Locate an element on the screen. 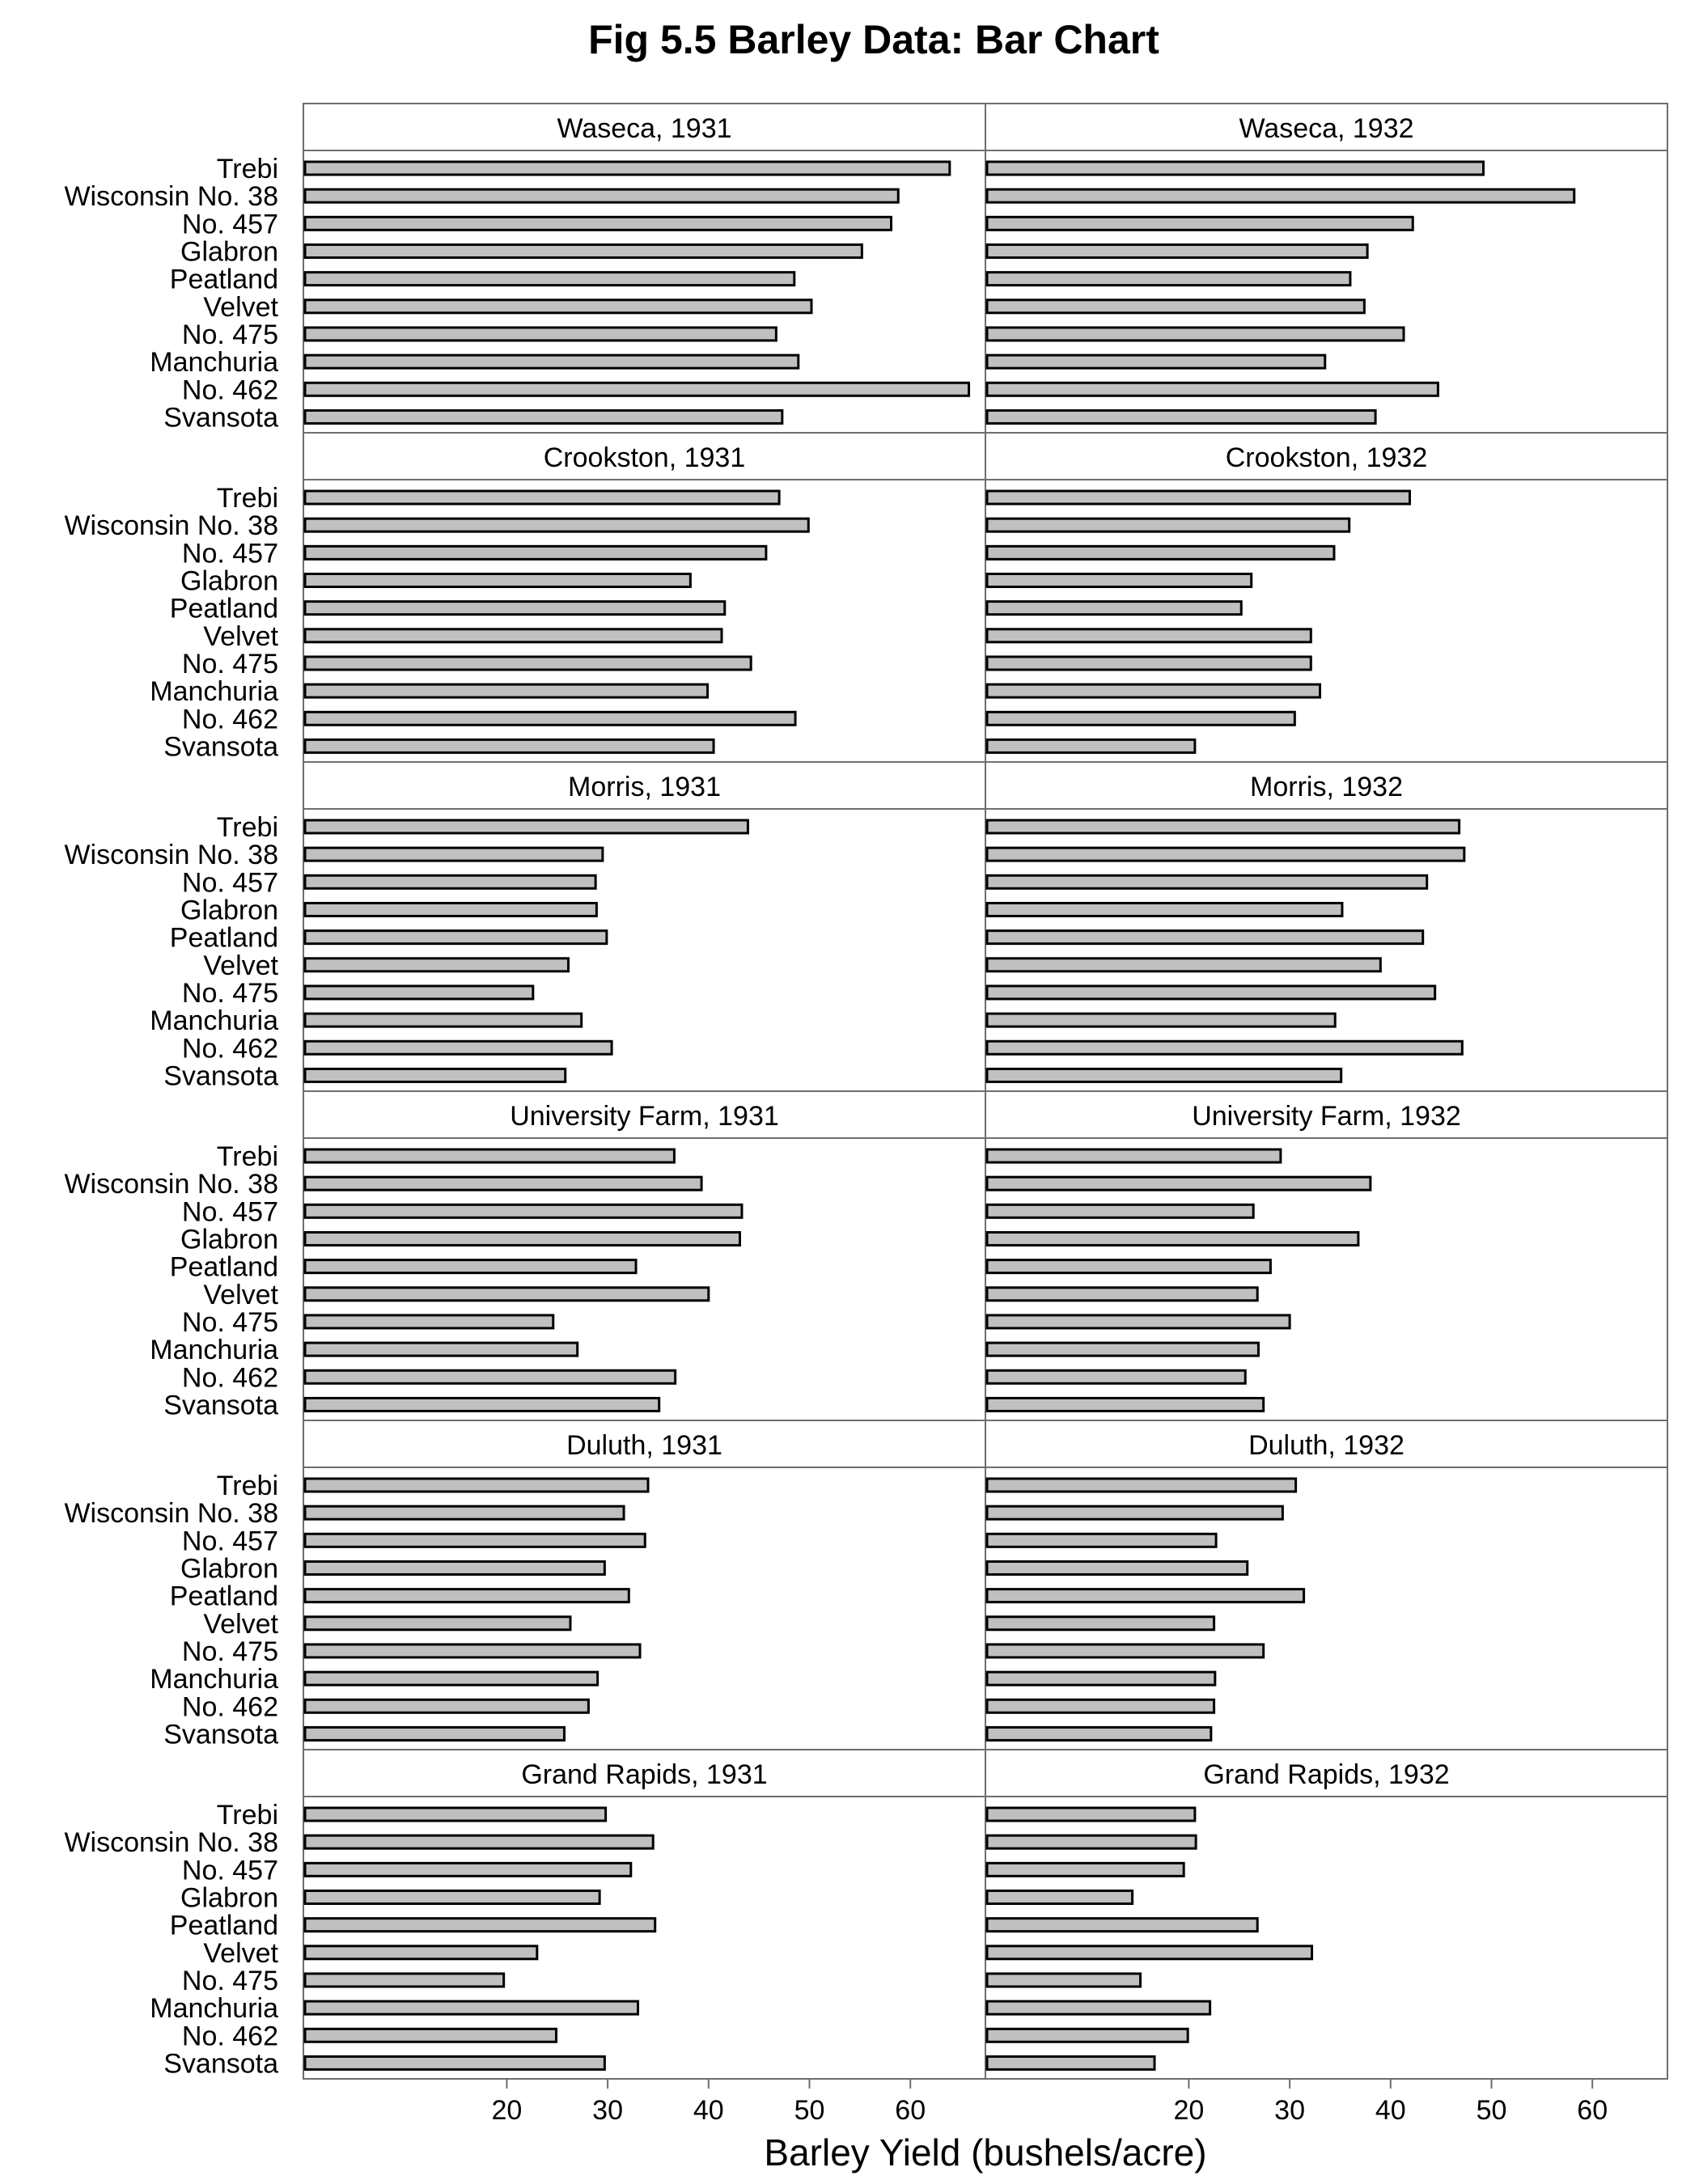  x-axes: 20 30 40 50 60 20 30 40 50 60 is located at coordinates (1049, 2102).